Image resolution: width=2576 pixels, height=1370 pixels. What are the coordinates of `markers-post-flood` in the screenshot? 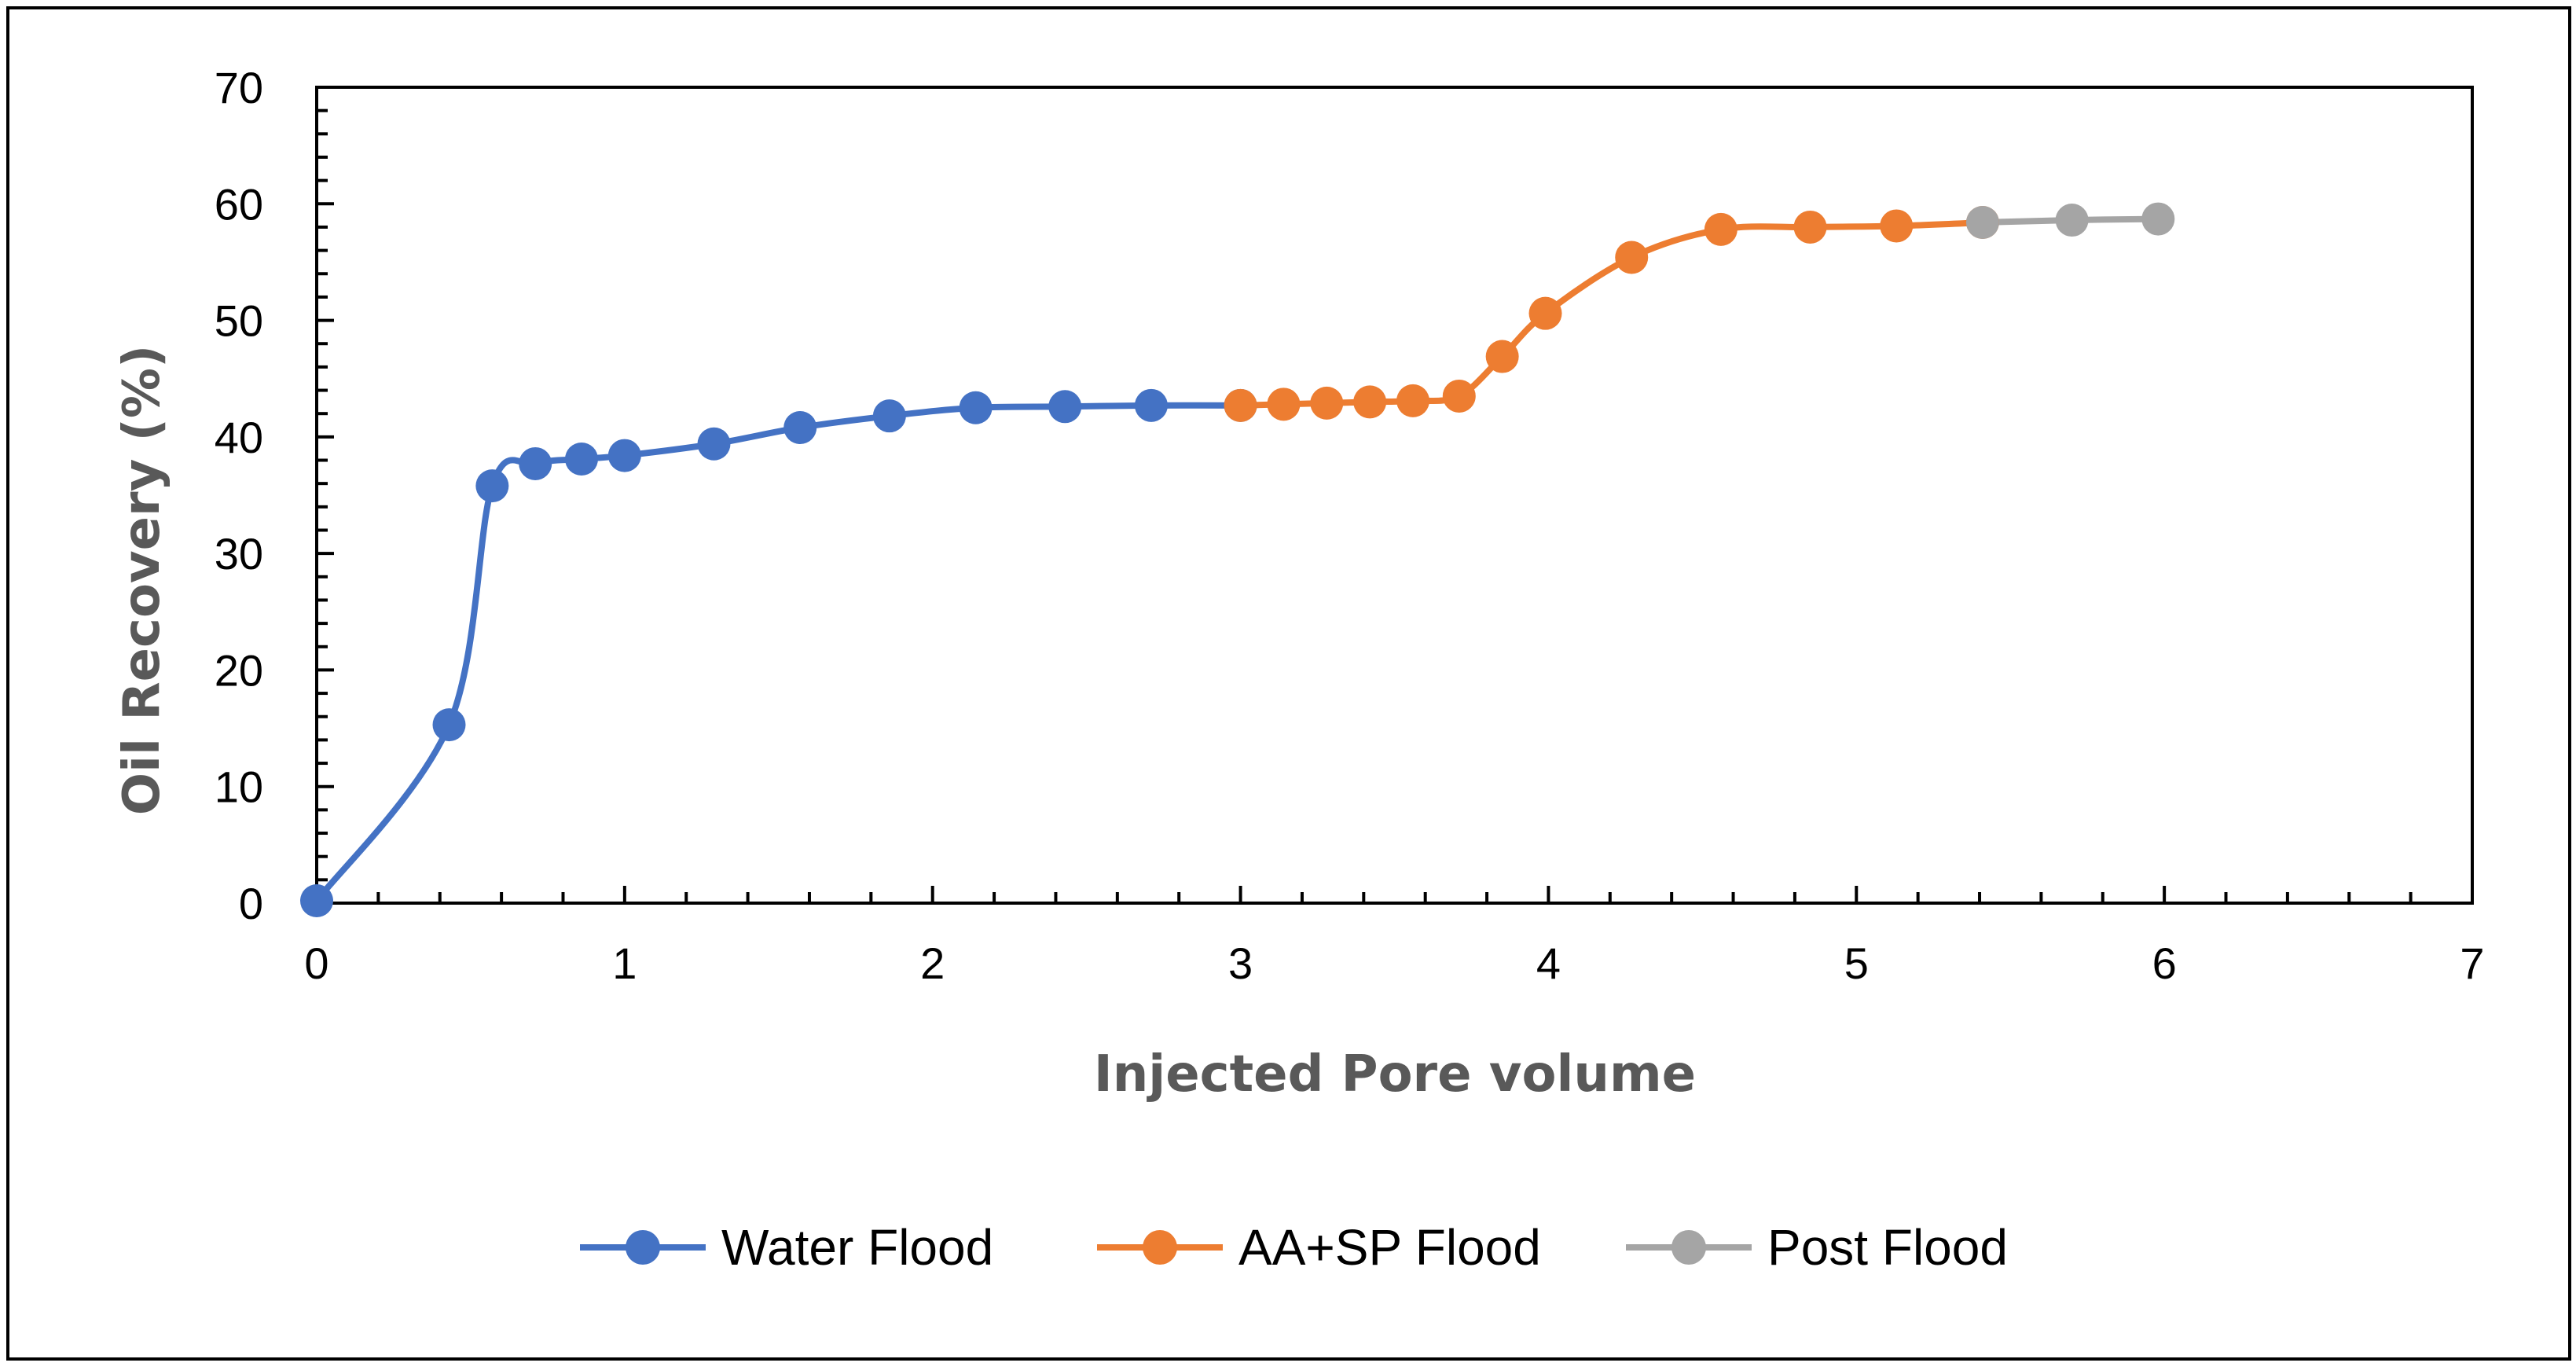 It's located at (2070, 221).